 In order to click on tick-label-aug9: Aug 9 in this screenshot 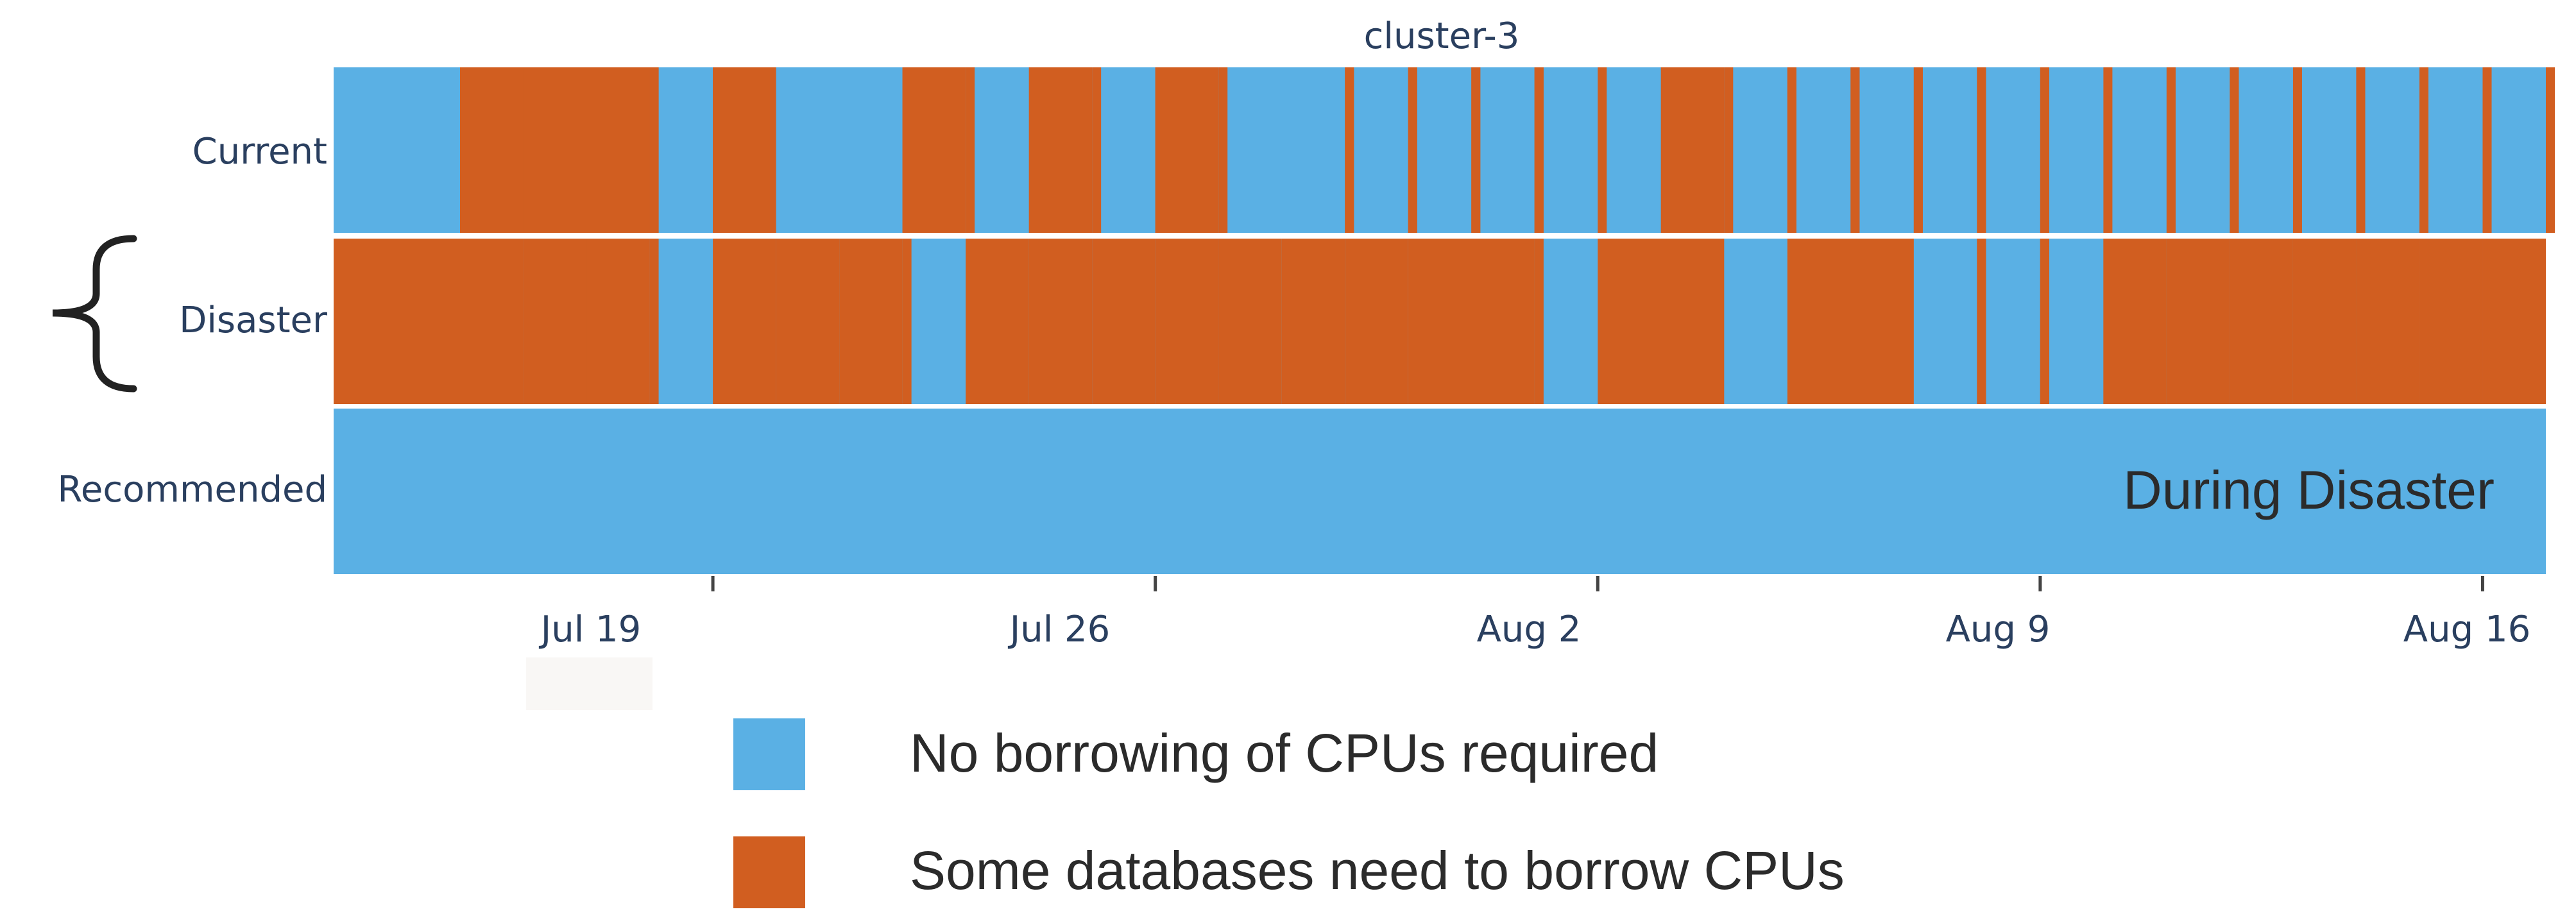, I will do `click(1998, 630)`.